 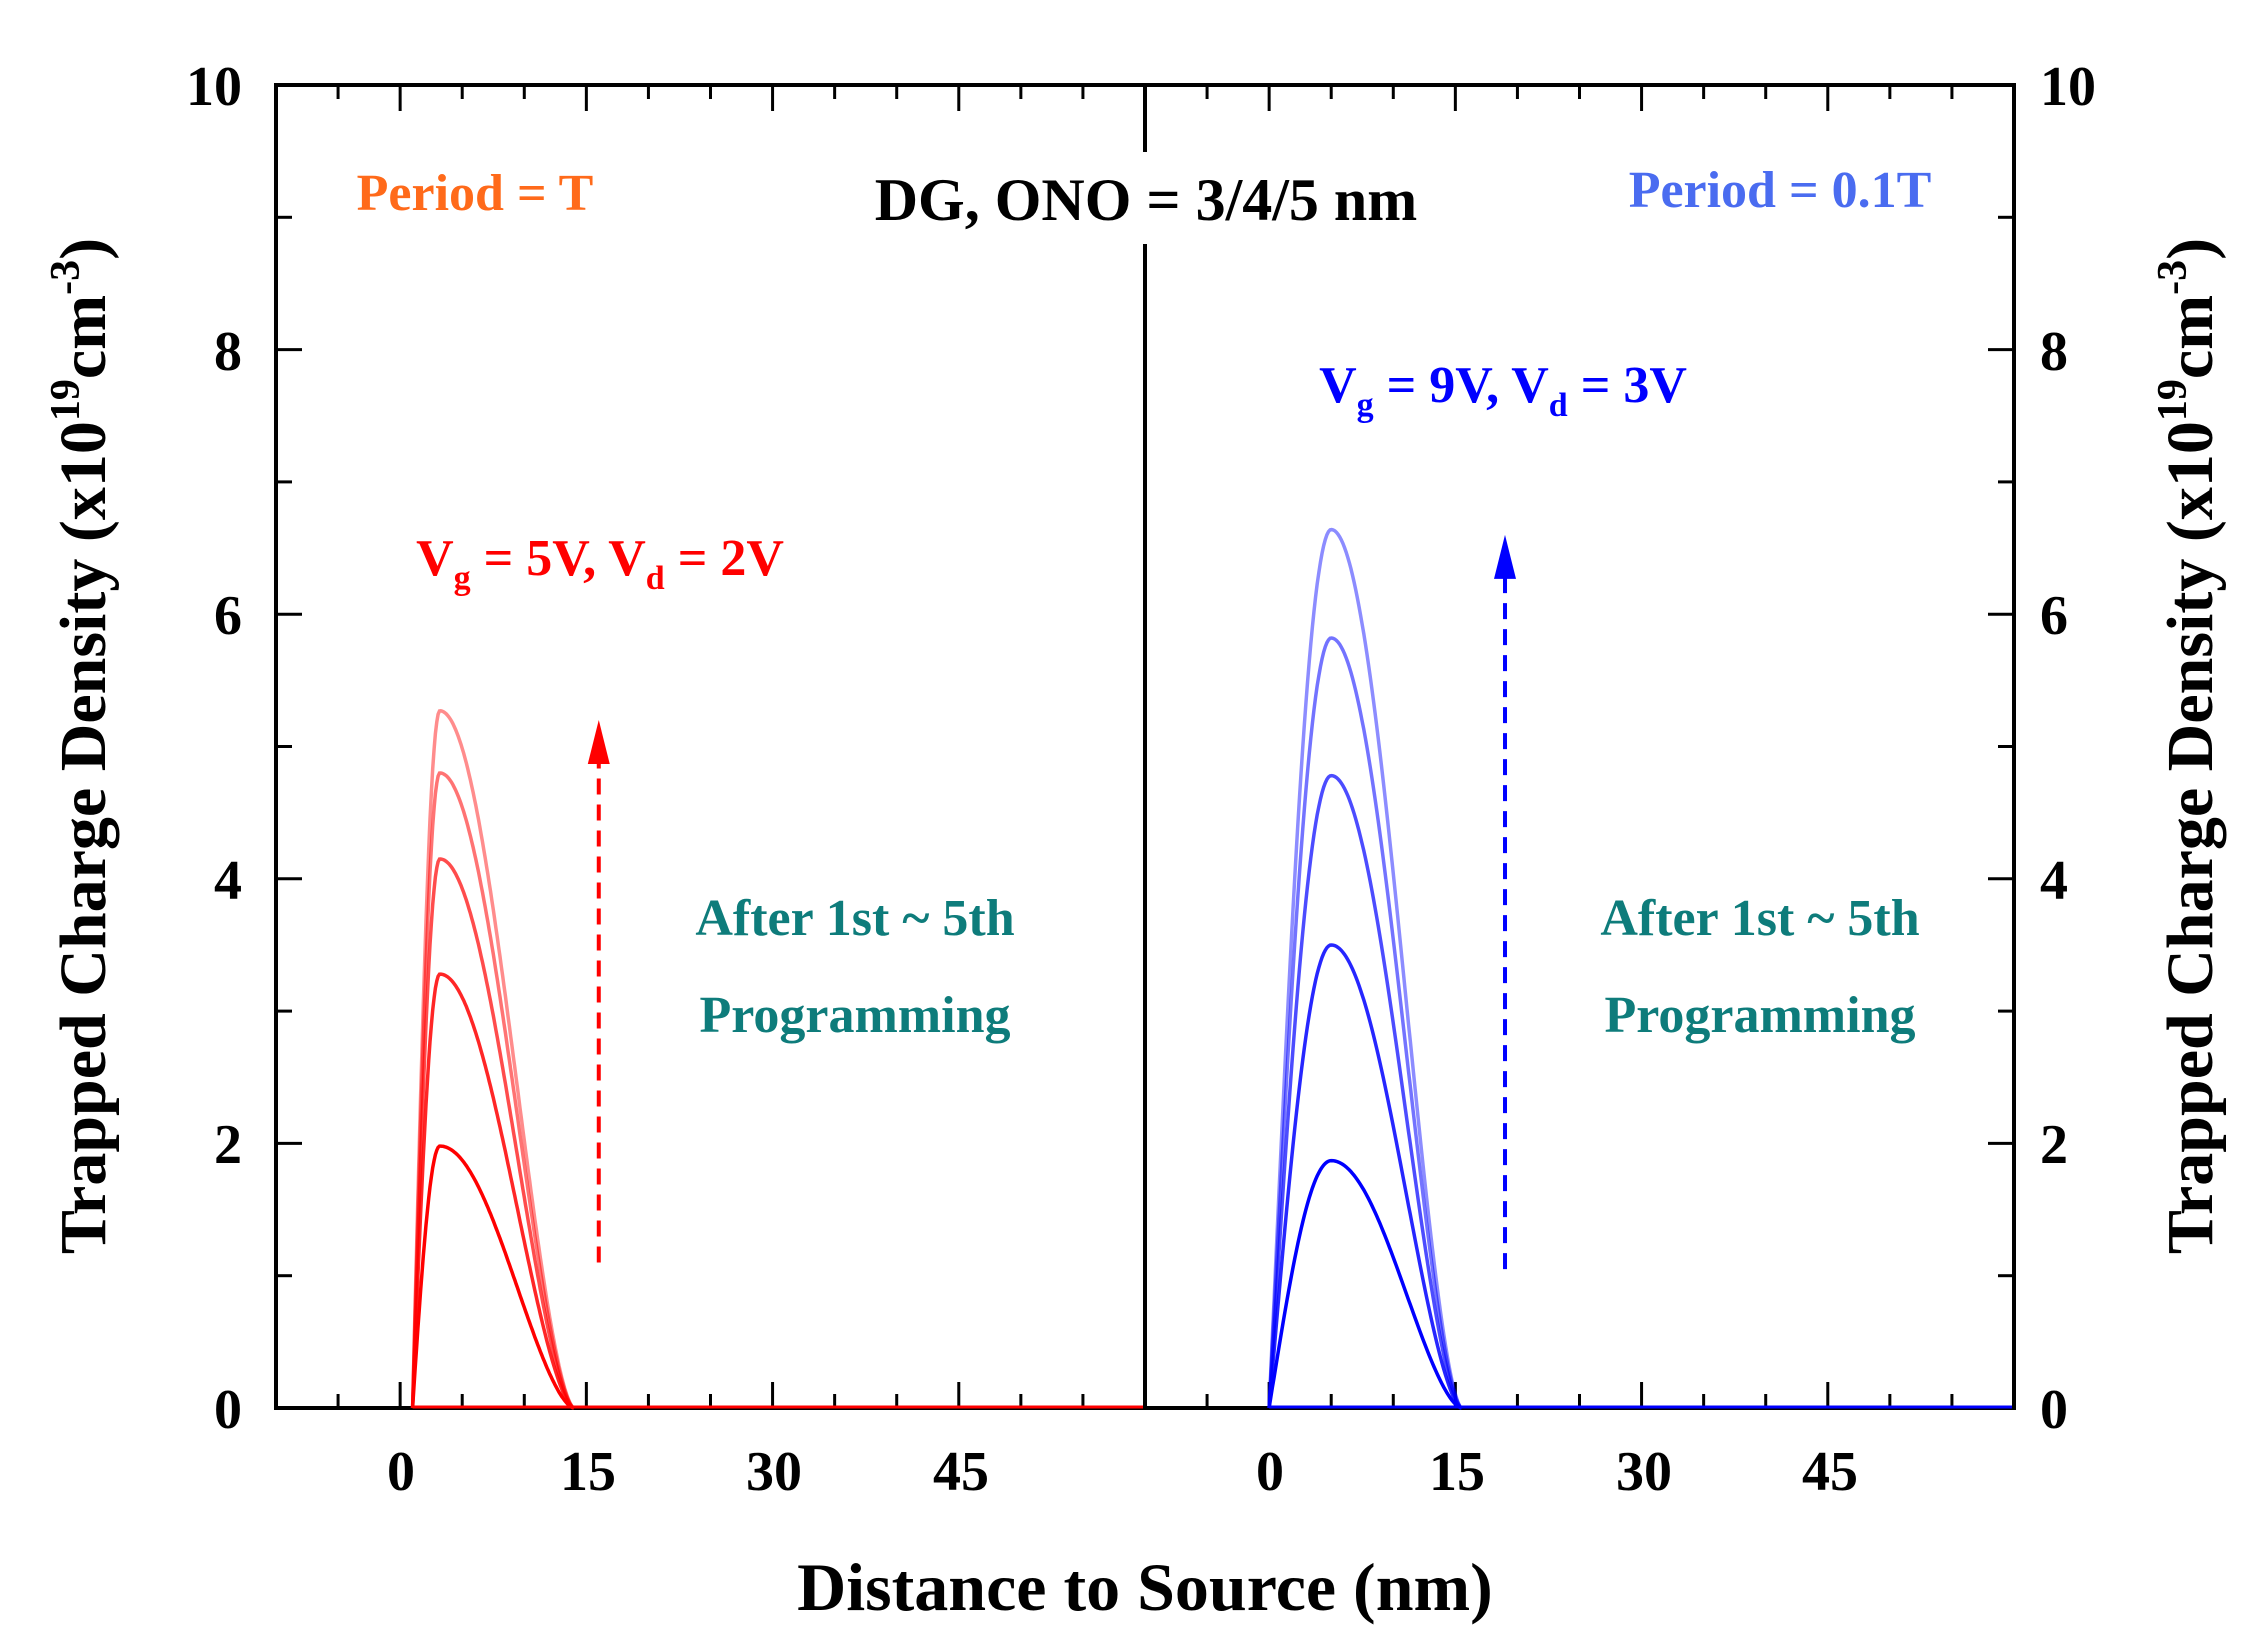 I want to click on note-left-line1: After 1st ~ 5th, so click(x=854, y=918).